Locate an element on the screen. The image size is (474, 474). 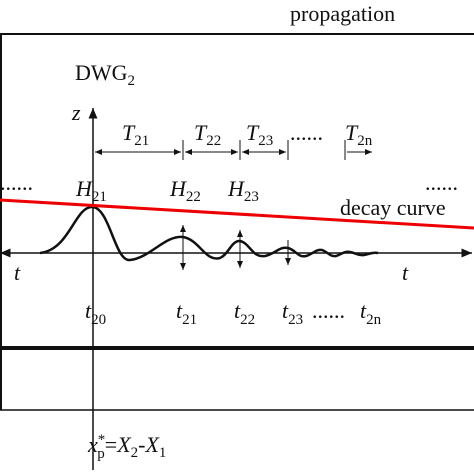
label-main: DWG is located at coordinates (101, 72).